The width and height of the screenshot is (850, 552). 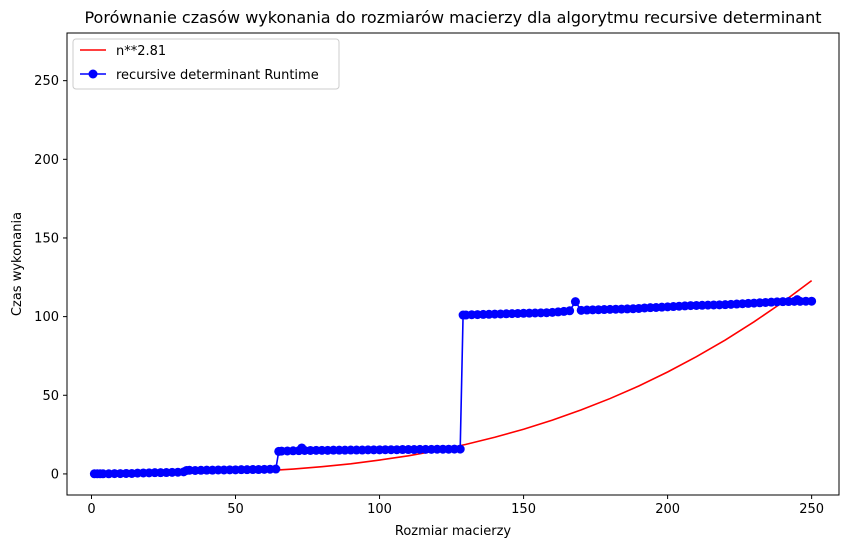 What do you see at coordinates (55, 474) in the screenshot?
I see `y-tick-label: 0` at bounding box center [55, 474].